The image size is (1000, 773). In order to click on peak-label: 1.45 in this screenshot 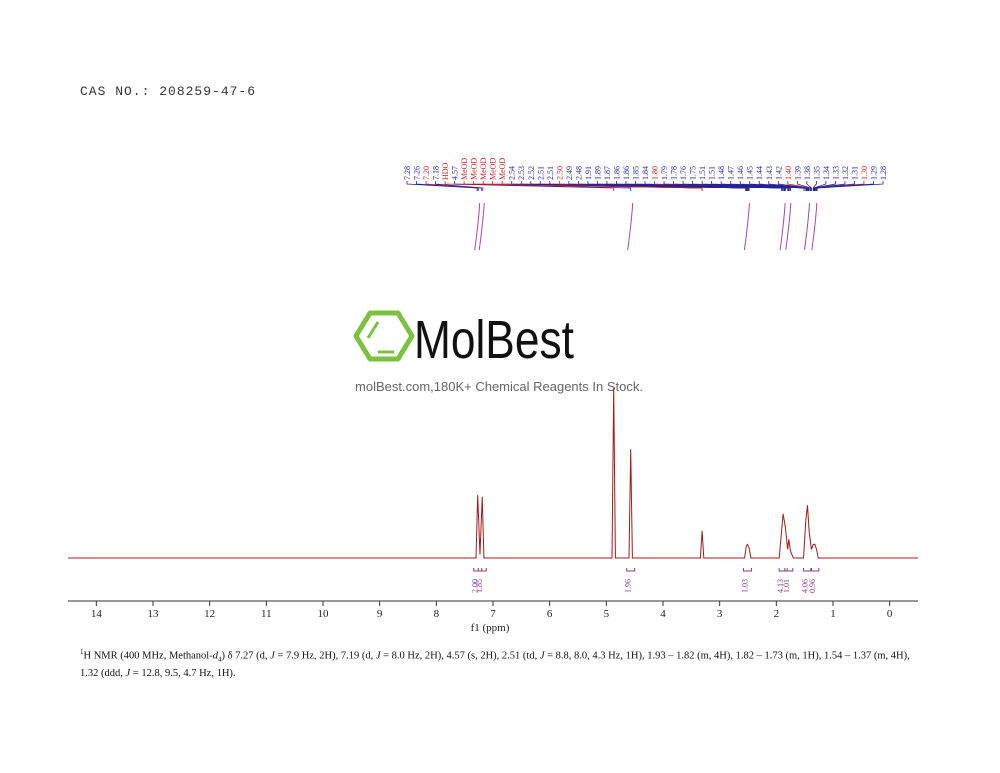, I will do `click(750, 173)`.